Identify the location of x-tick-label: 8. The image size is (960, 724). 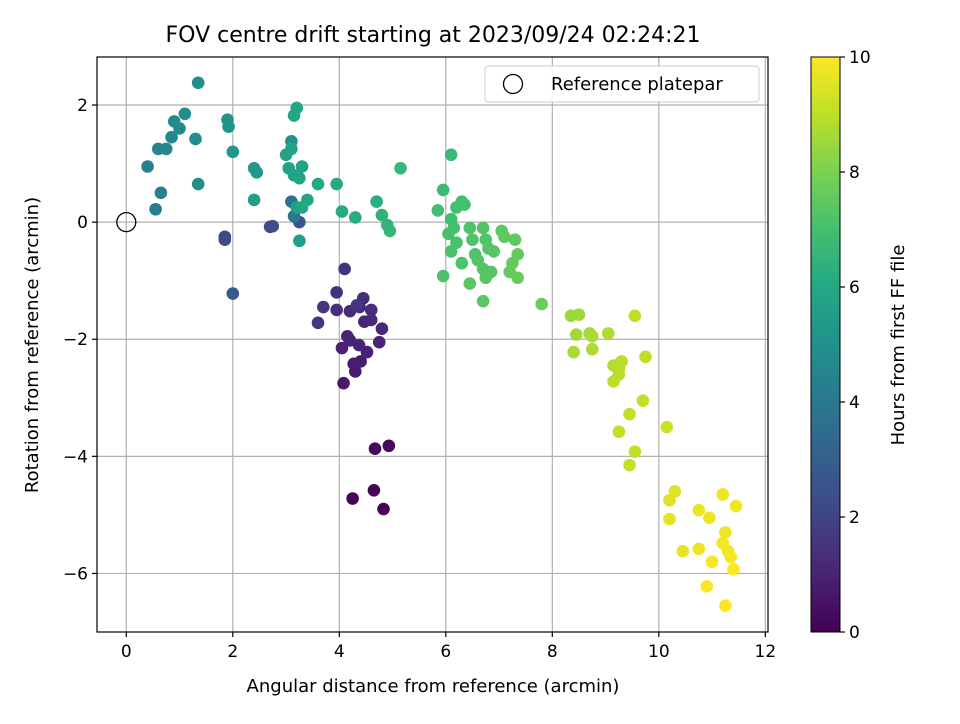
(552, 652).